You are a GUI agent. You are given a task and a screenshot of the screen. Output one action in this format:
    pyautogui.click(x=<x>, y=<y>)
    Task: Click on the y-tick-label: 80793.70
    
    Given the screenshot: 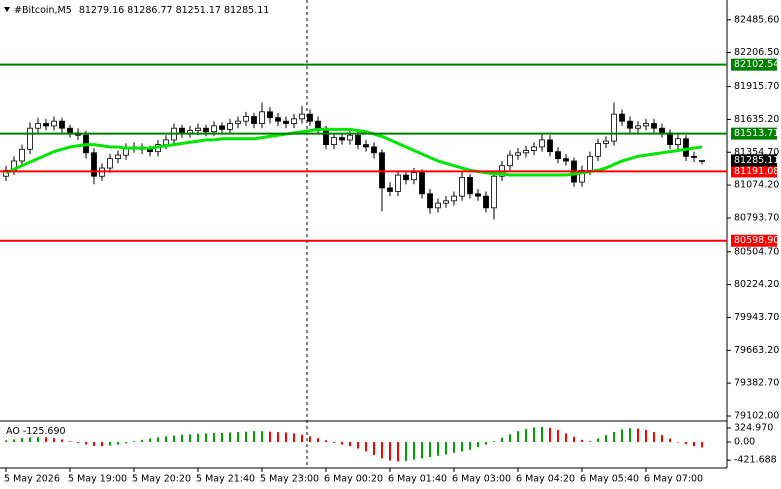 What is the action you would take?
    pyautogui.click(x=756, y=217)
    